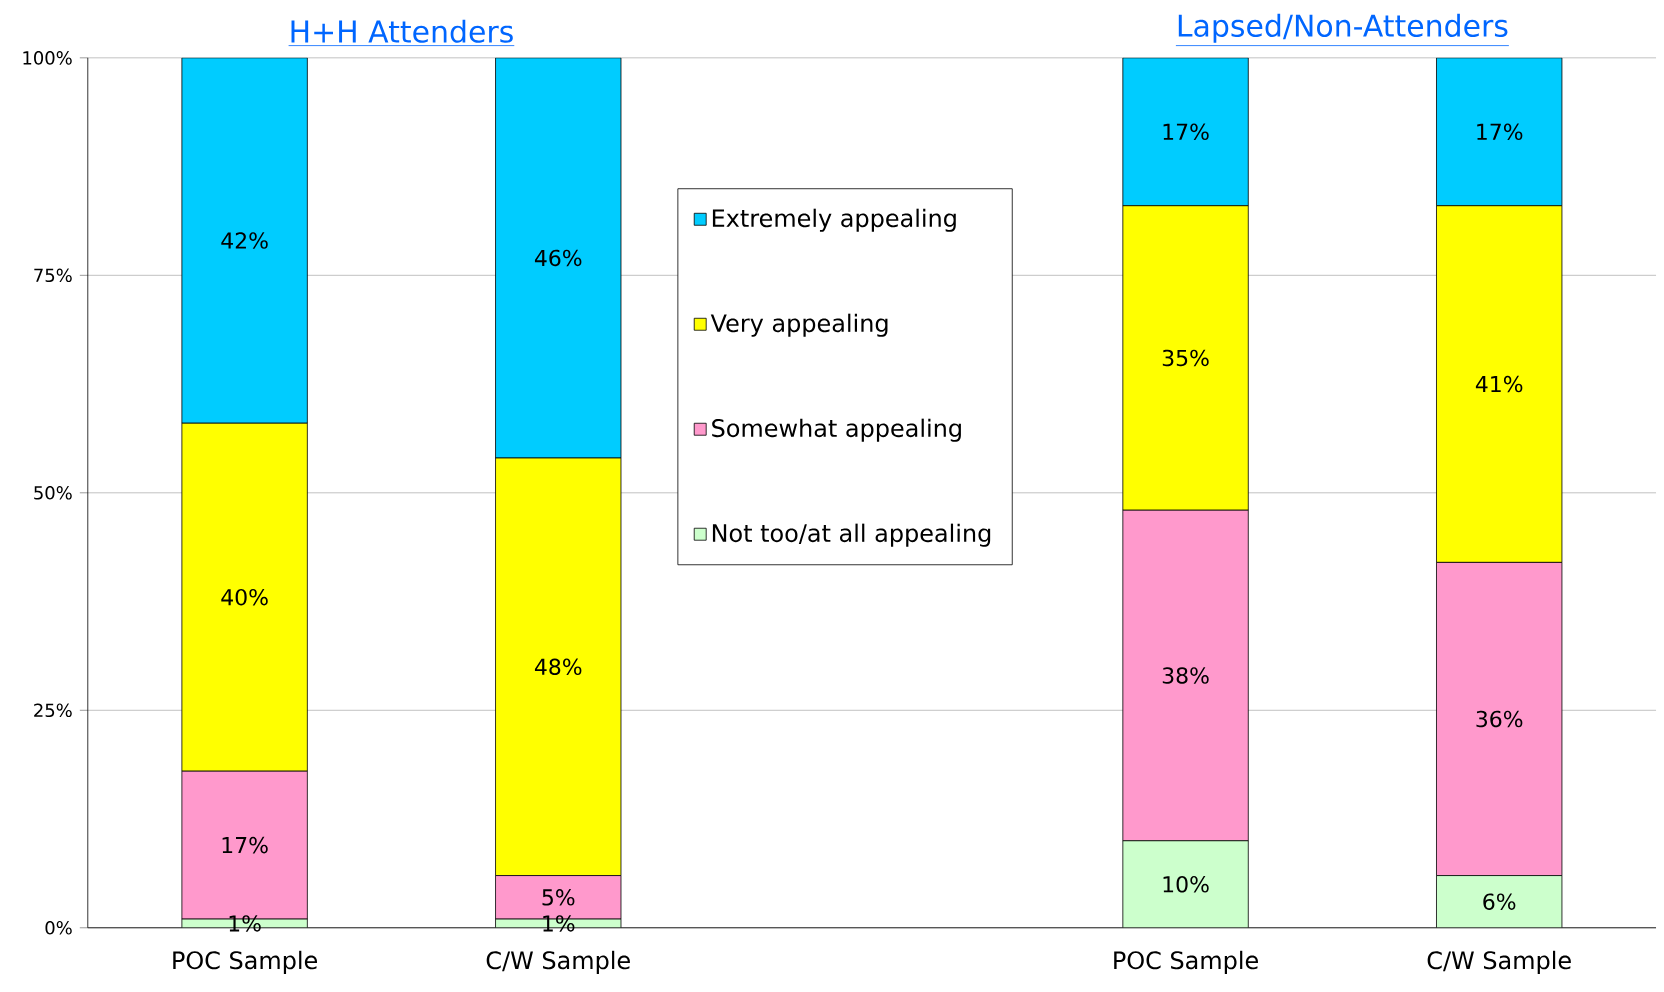  Describe the element at coordinates (53, 493) in the screenshot. I see `y-tick-label: 50%` at that location.